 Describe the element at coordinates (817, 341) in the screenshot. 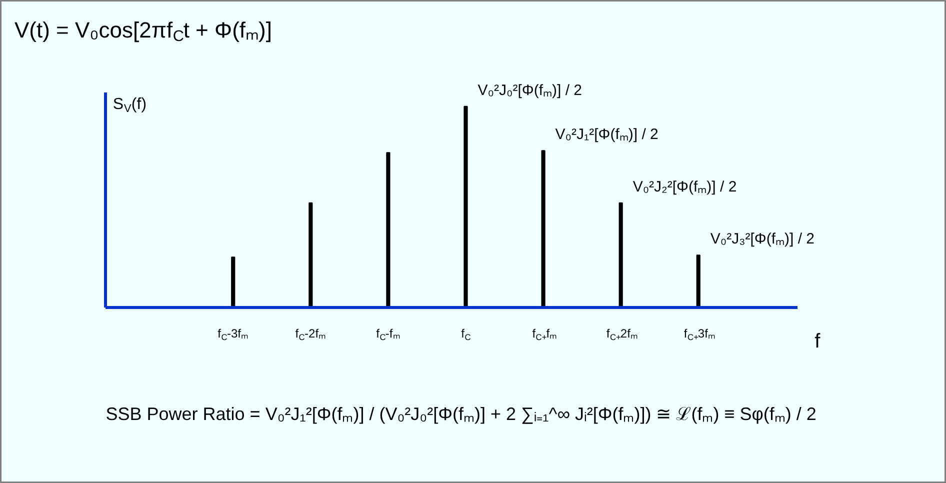

I see `x-axis-title: f` at that location.